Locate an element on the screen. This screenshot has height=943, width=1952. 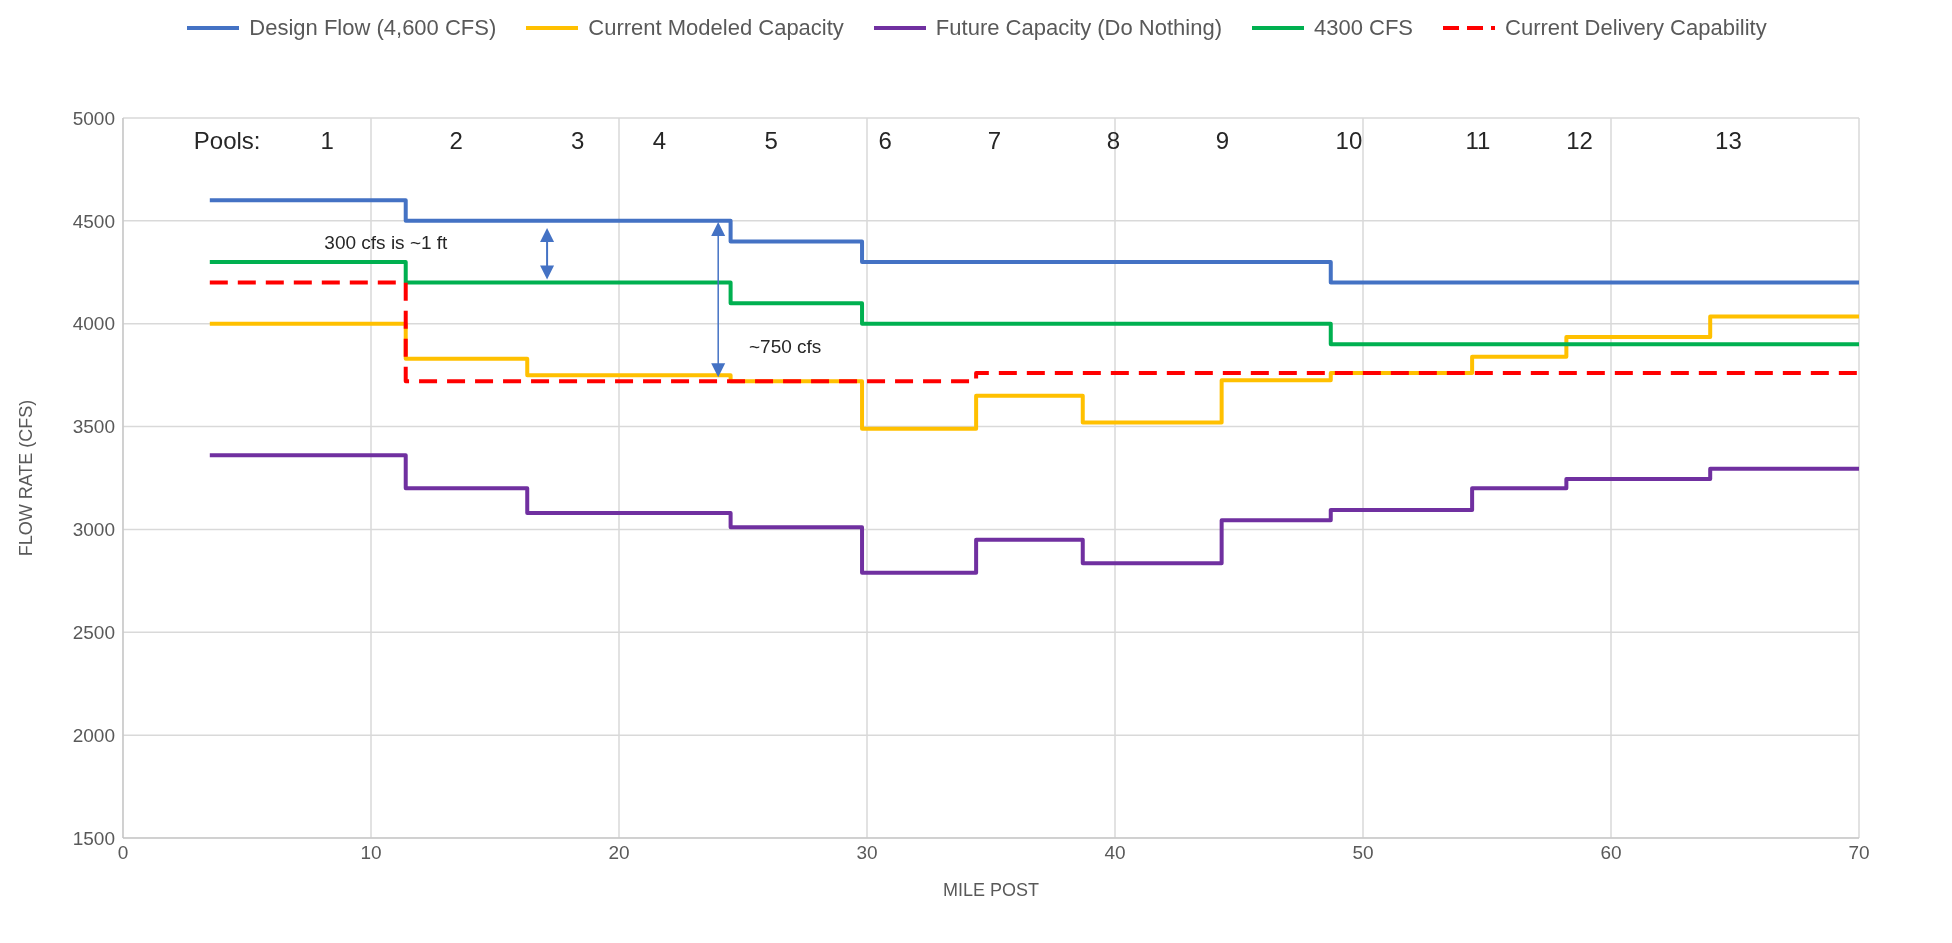
annotation: 300 cfs is ~1 ft is located at coordinates (386, 242).